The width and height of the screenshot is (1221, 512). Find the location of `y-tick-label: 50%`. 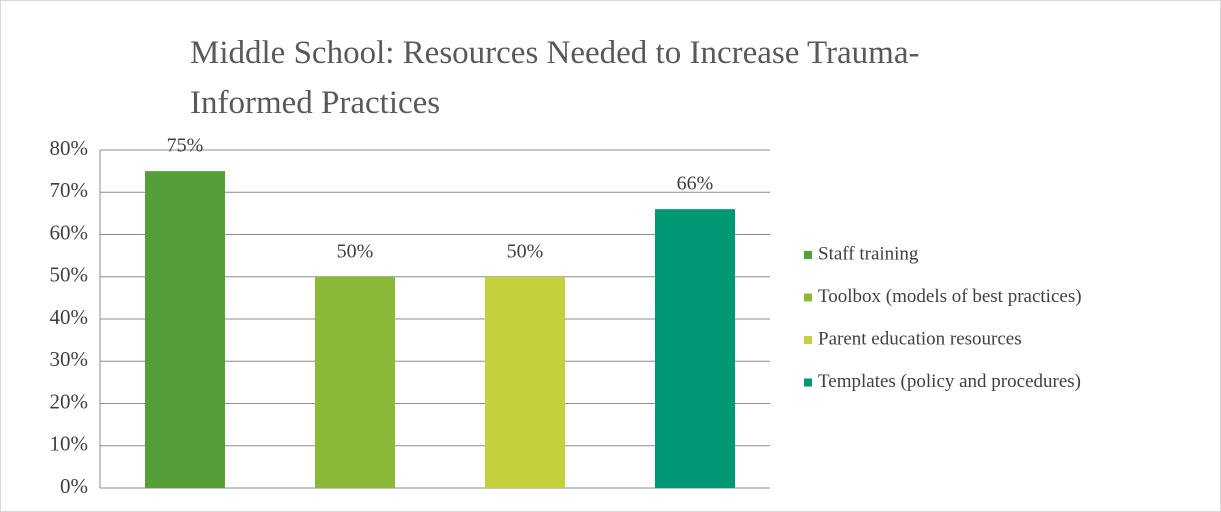

y-tick-label: 50% is located at coordinates (69, 275).